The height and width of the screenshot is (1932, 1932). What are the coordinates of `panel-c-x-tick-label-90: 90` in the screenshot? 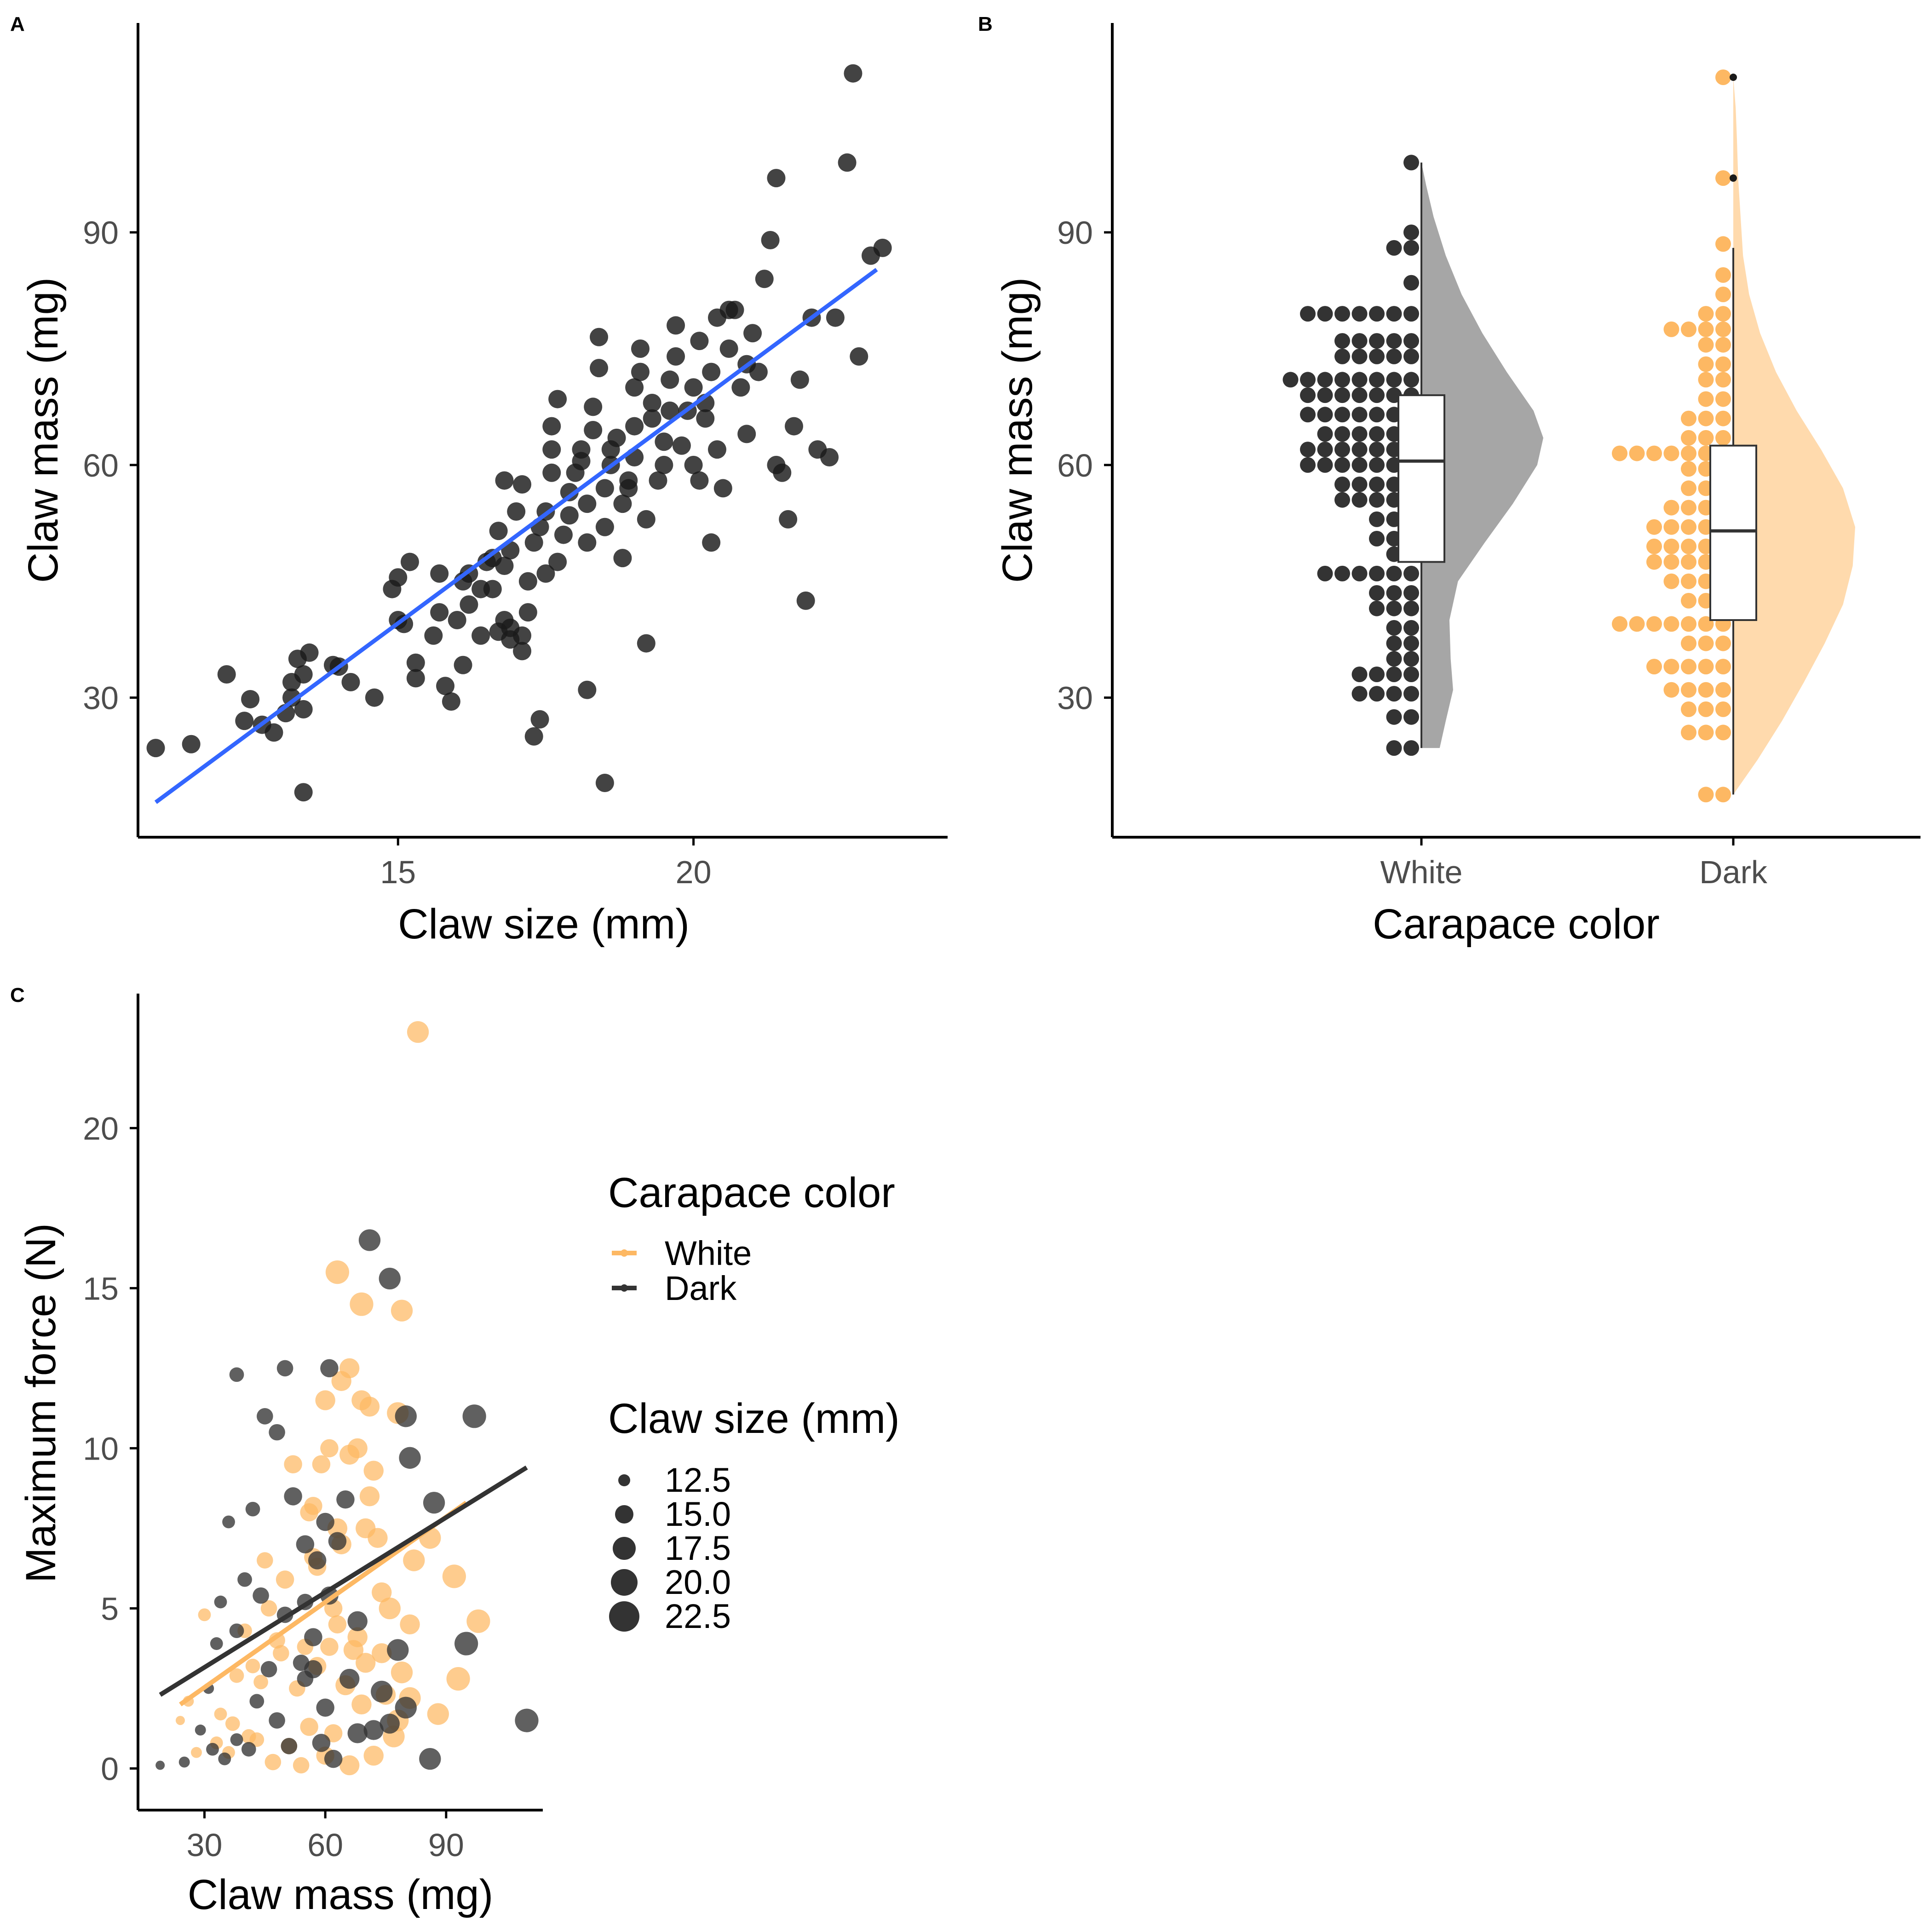 It's located at (446, 1845).